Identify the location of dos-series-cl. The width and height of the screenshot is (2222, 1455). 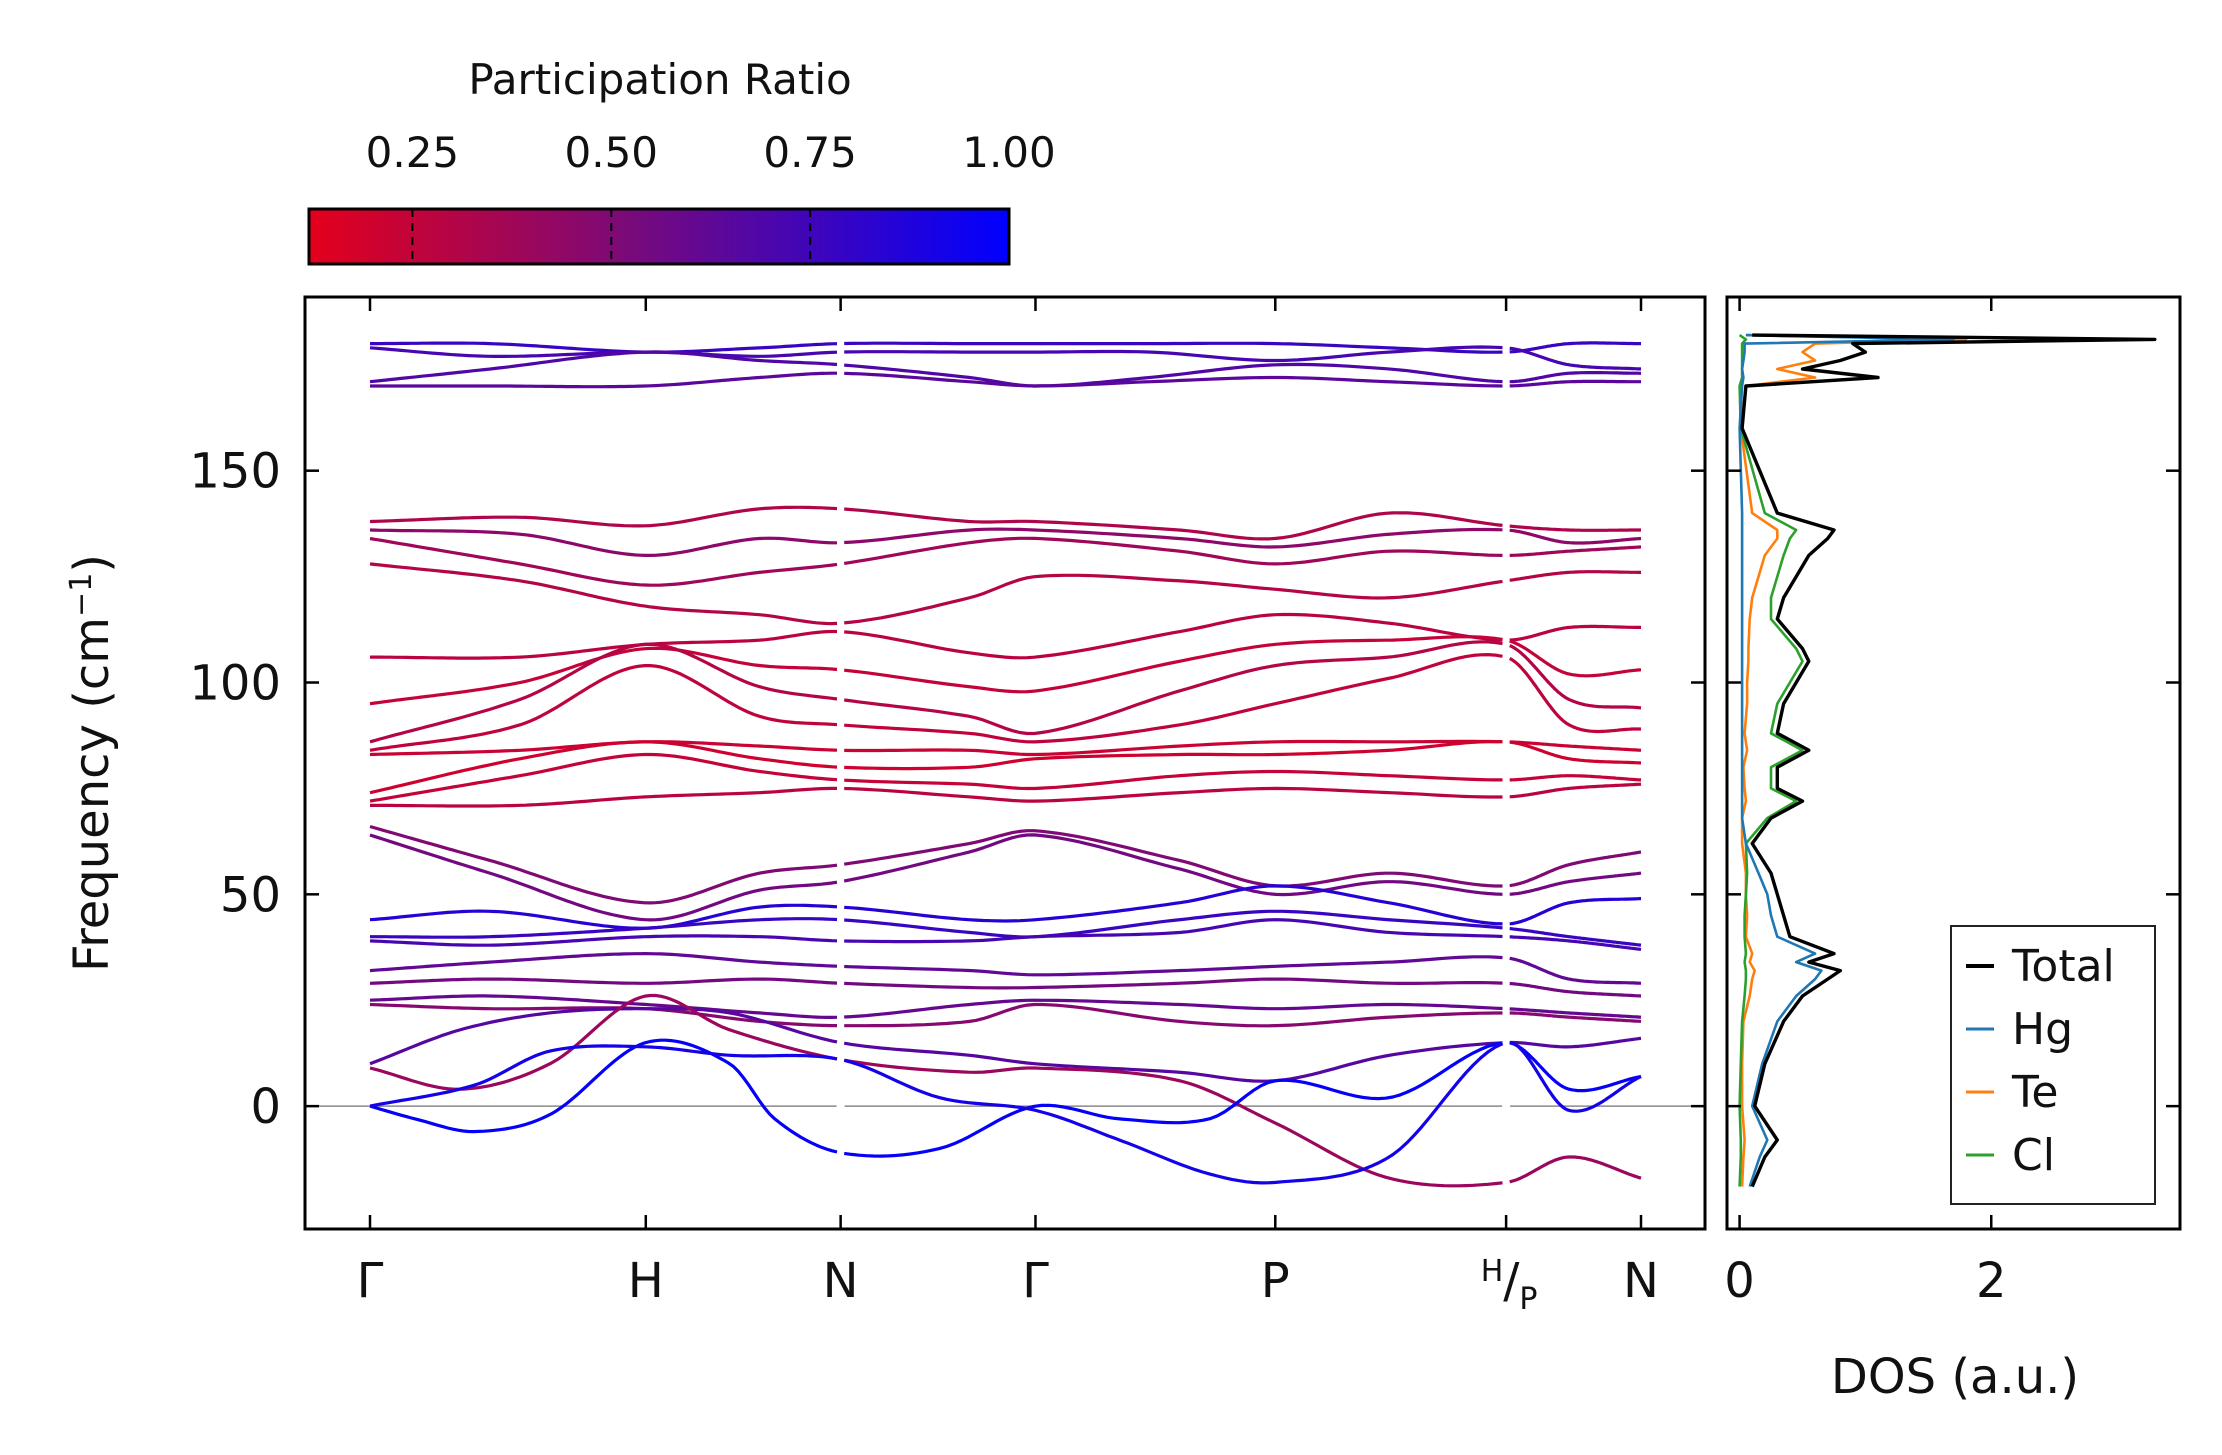
(1771, 760).